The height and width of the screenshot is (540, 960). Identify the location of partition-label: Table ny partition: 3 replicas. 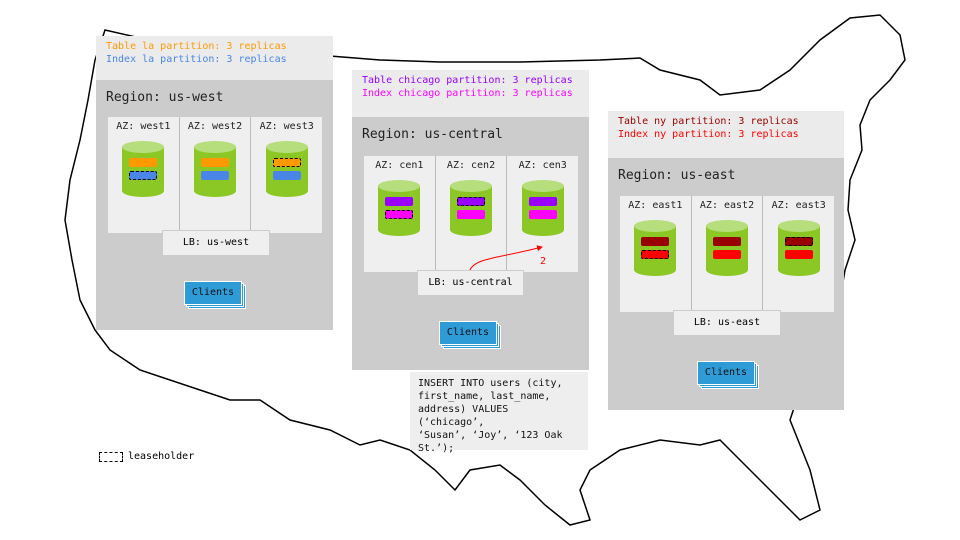
(708, 121).